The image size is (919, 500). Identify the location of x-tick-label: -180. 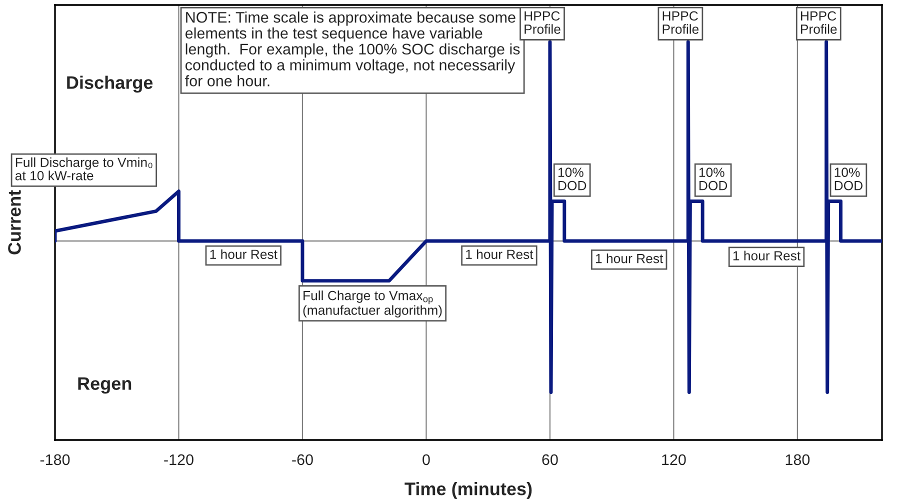
(55, 460).